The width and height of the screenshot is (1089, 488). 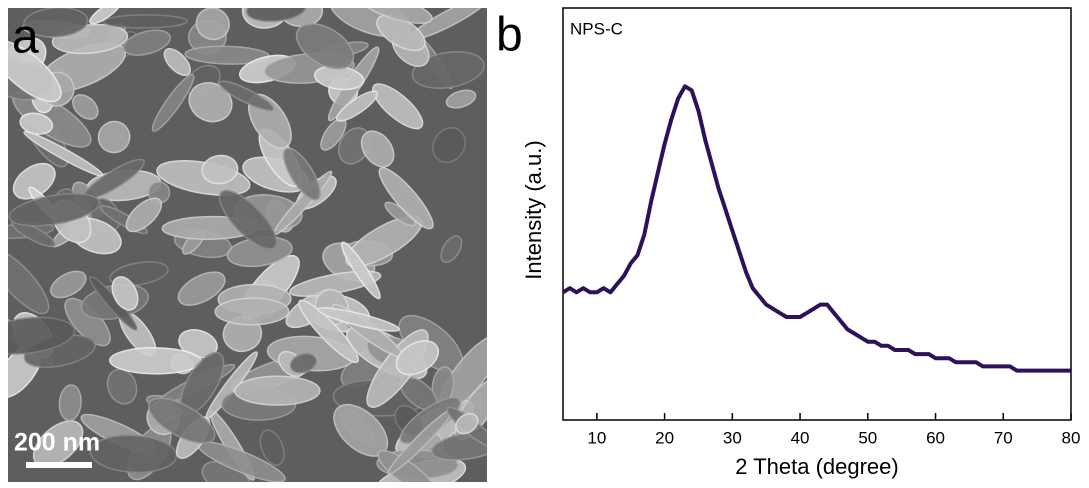 What do you see at coordinates (59, 465) in the screenshot?
I see `scale-bar` at bounding box center [59, 465].